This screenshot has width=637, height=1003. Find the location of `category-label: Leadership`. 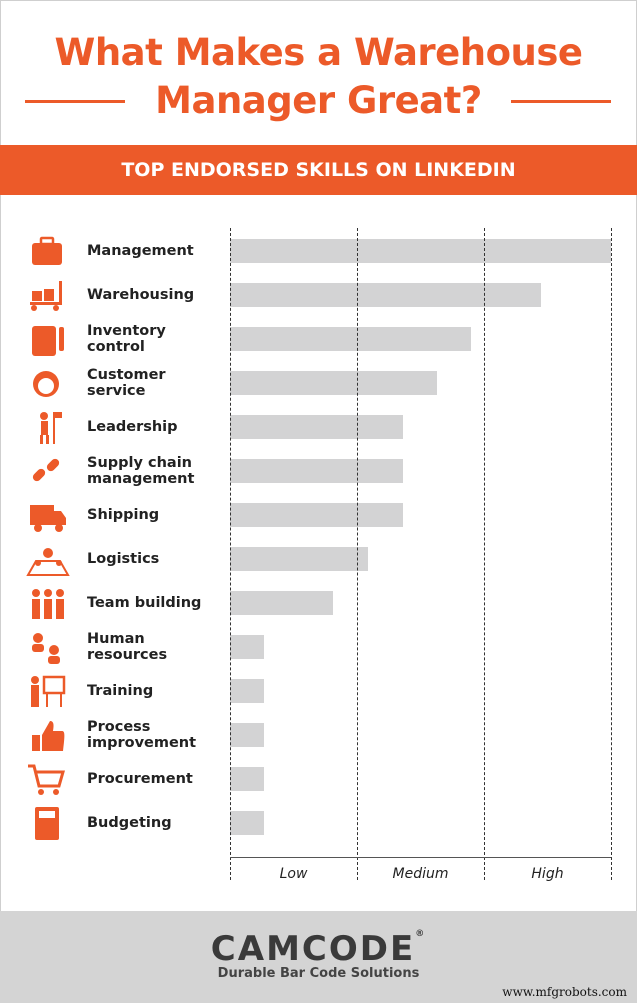

category-label: Leadership is located at coordinates (132, 427).